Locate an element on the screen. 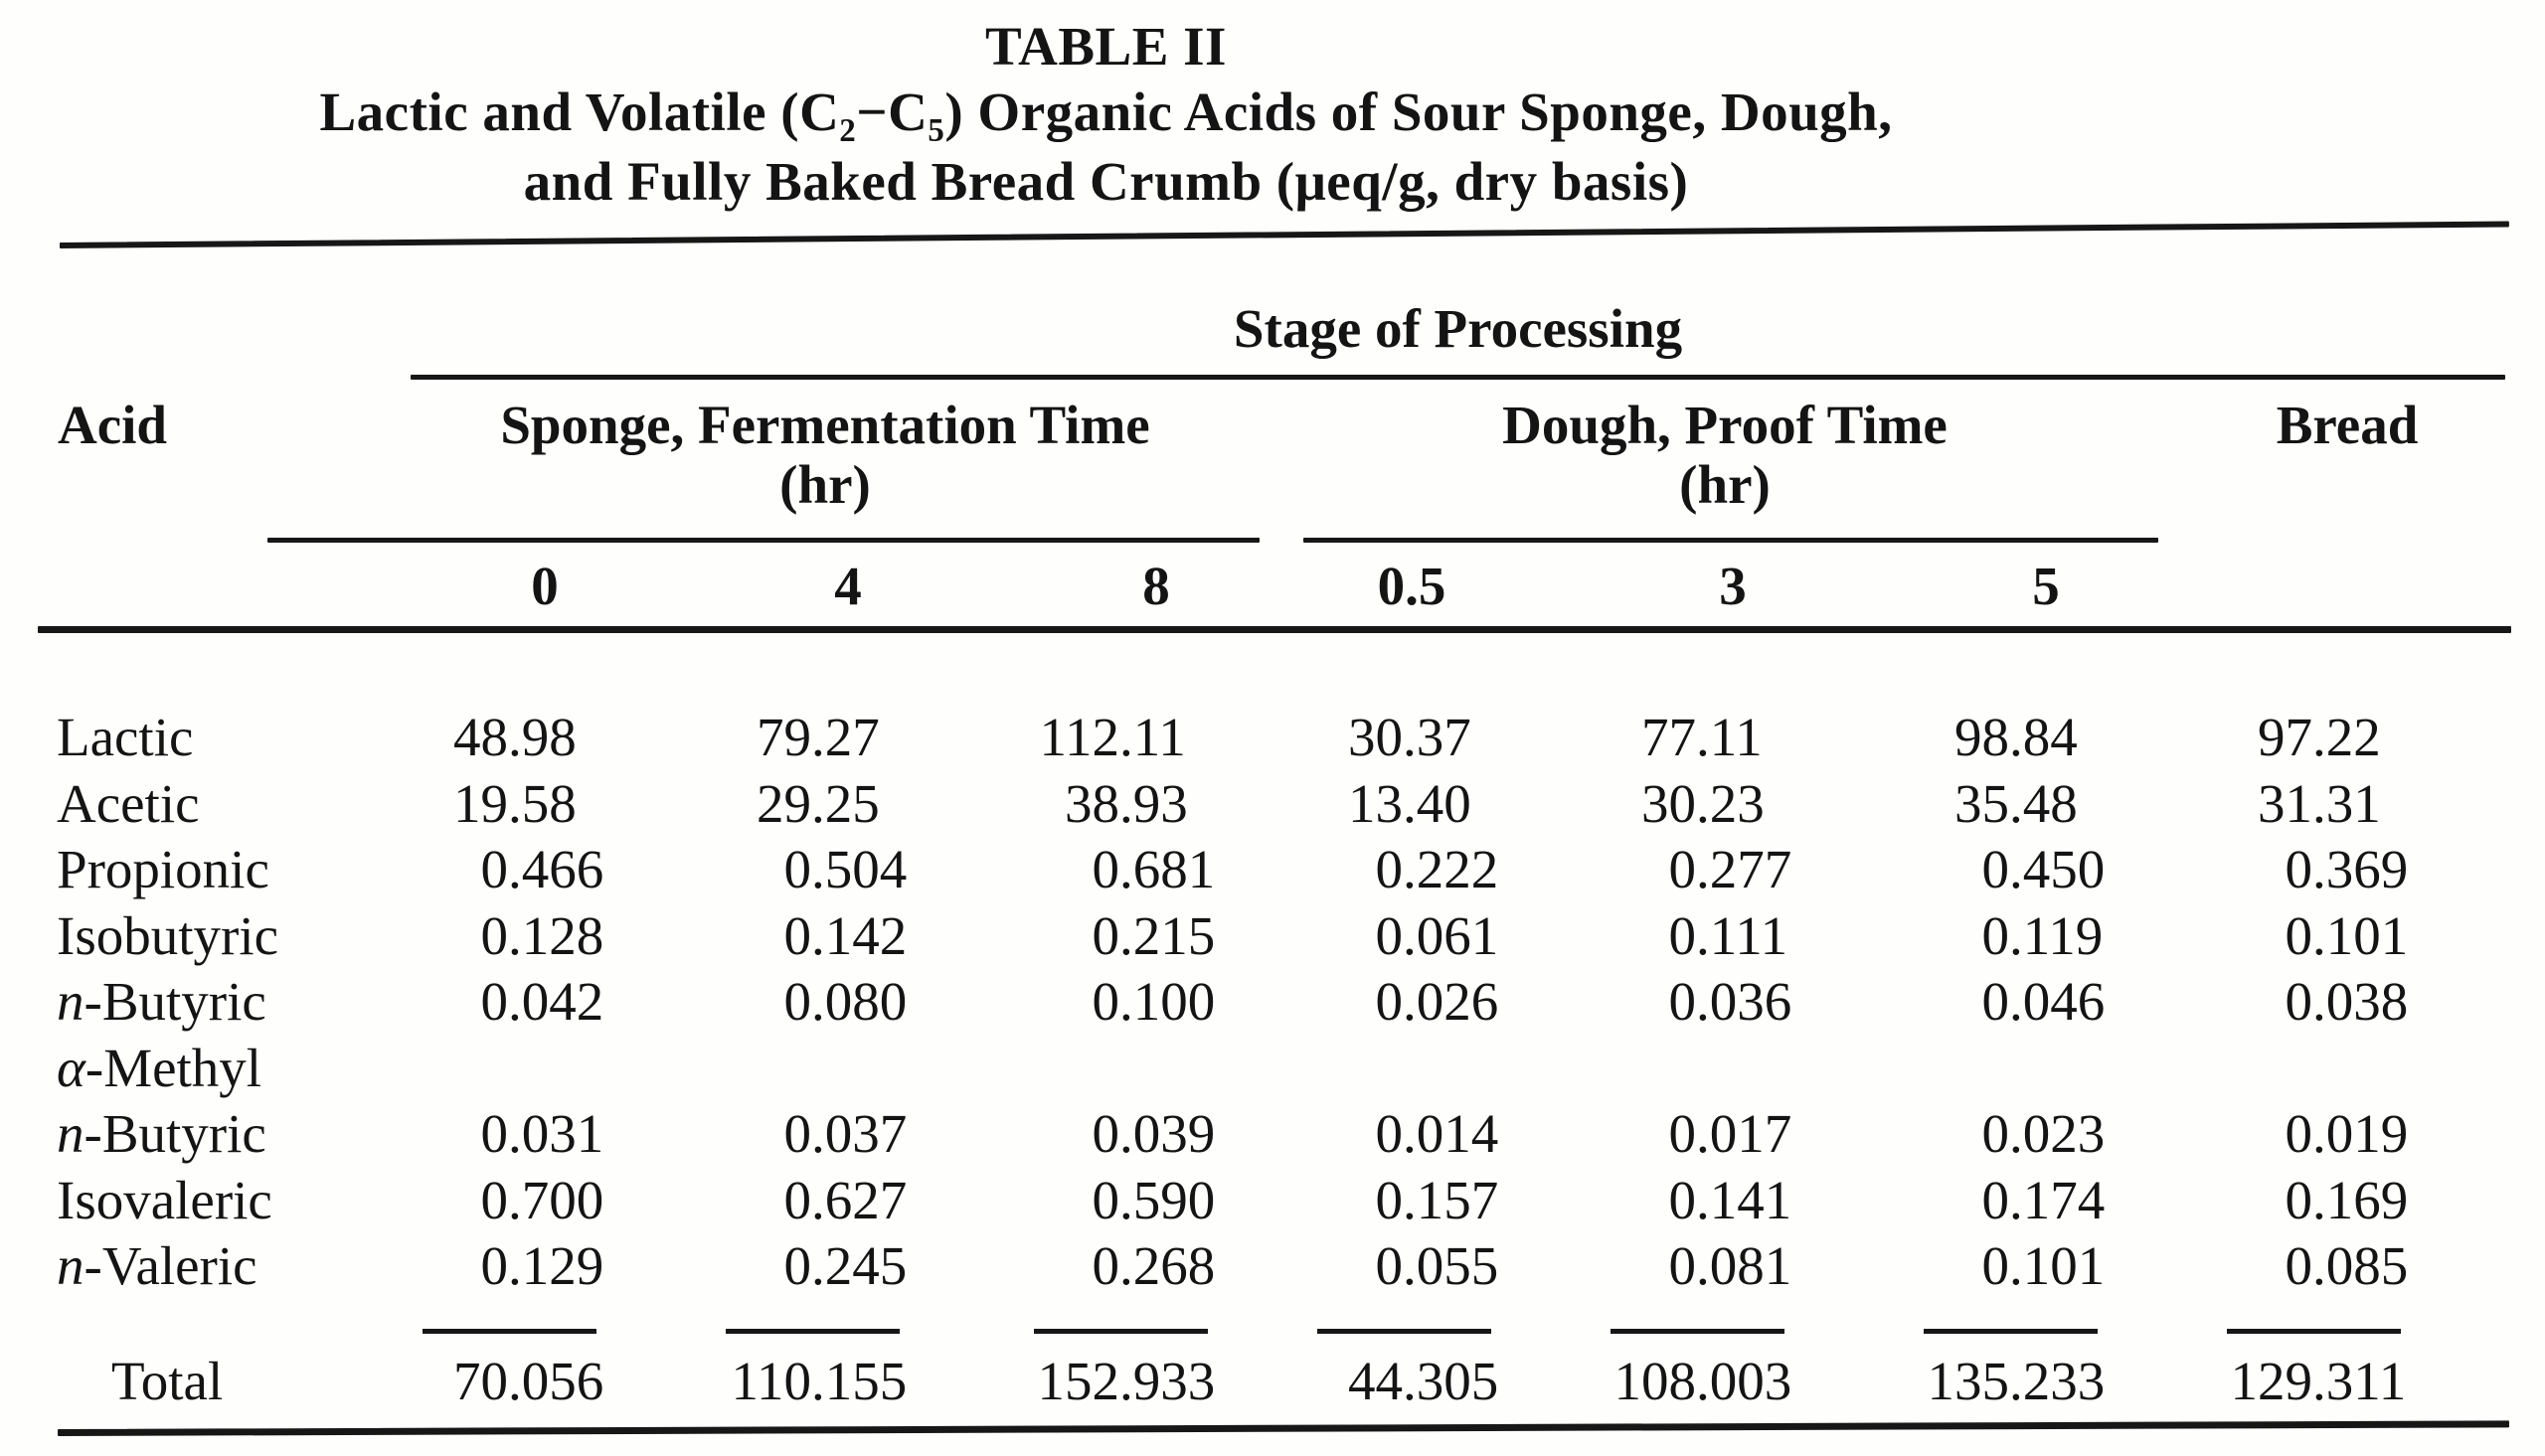 This screenshot has height=1456, width=2545. value-cell: 0.037 is located at coordinates (820, 1134).